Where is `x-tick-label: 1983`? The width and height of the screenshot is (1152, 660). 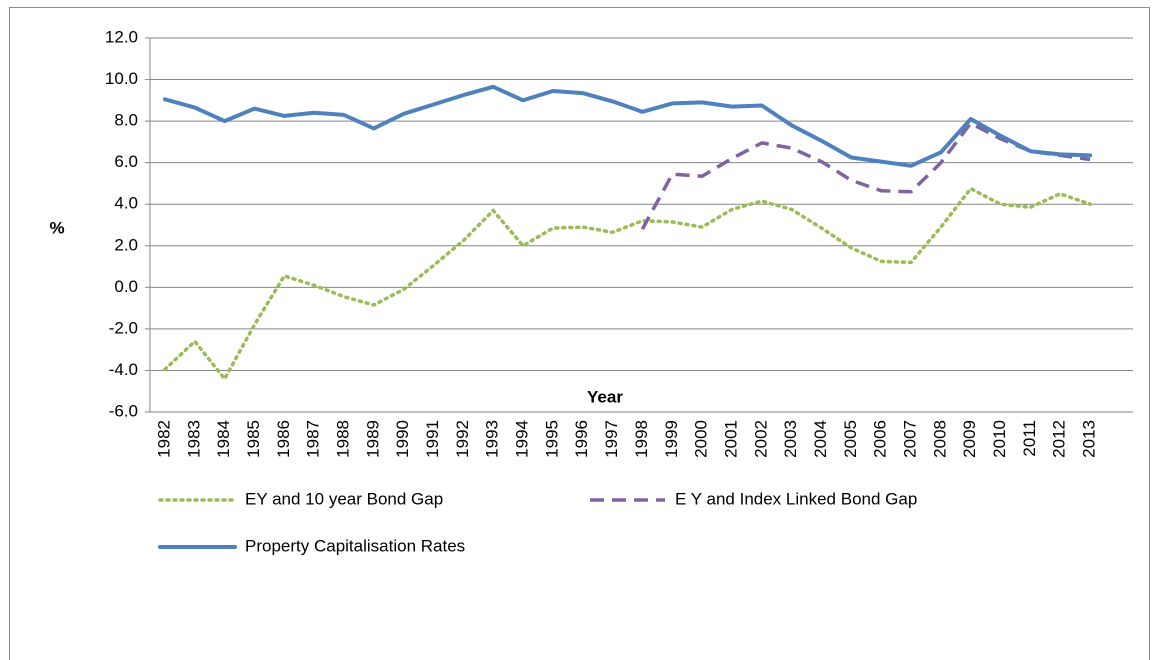 x-tick-label: 1983 is located at coordinates (193, 439).